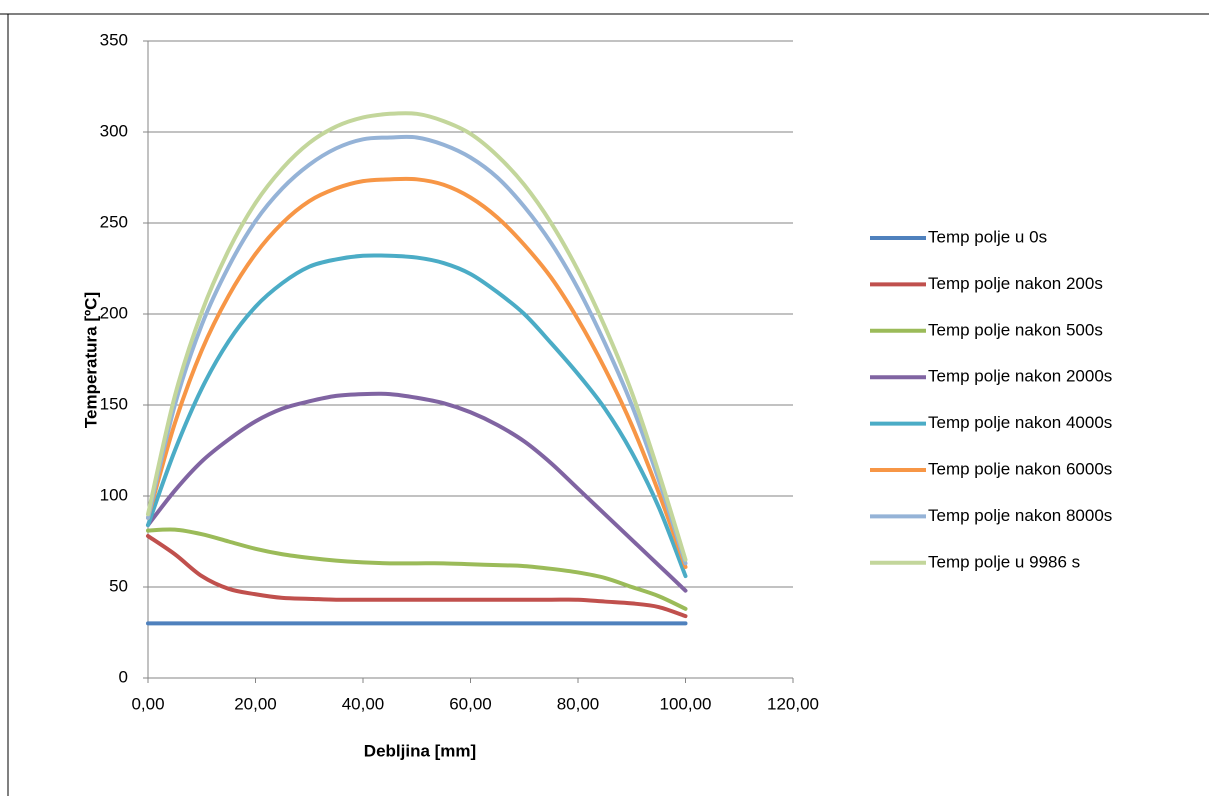  Describe the element at coordinates (420, 750) in the screenshot. I see `x-axis-title: Debljina [mm]` at that location.